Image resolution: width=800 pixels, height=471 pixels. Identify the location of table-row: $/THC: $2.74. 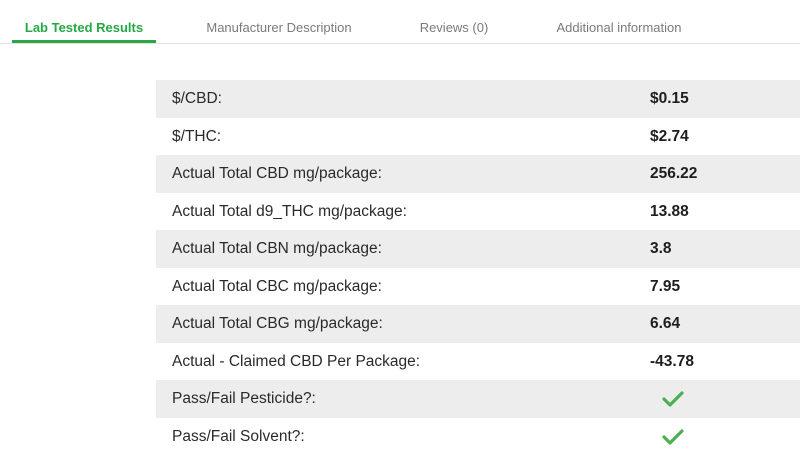
(478, 137).